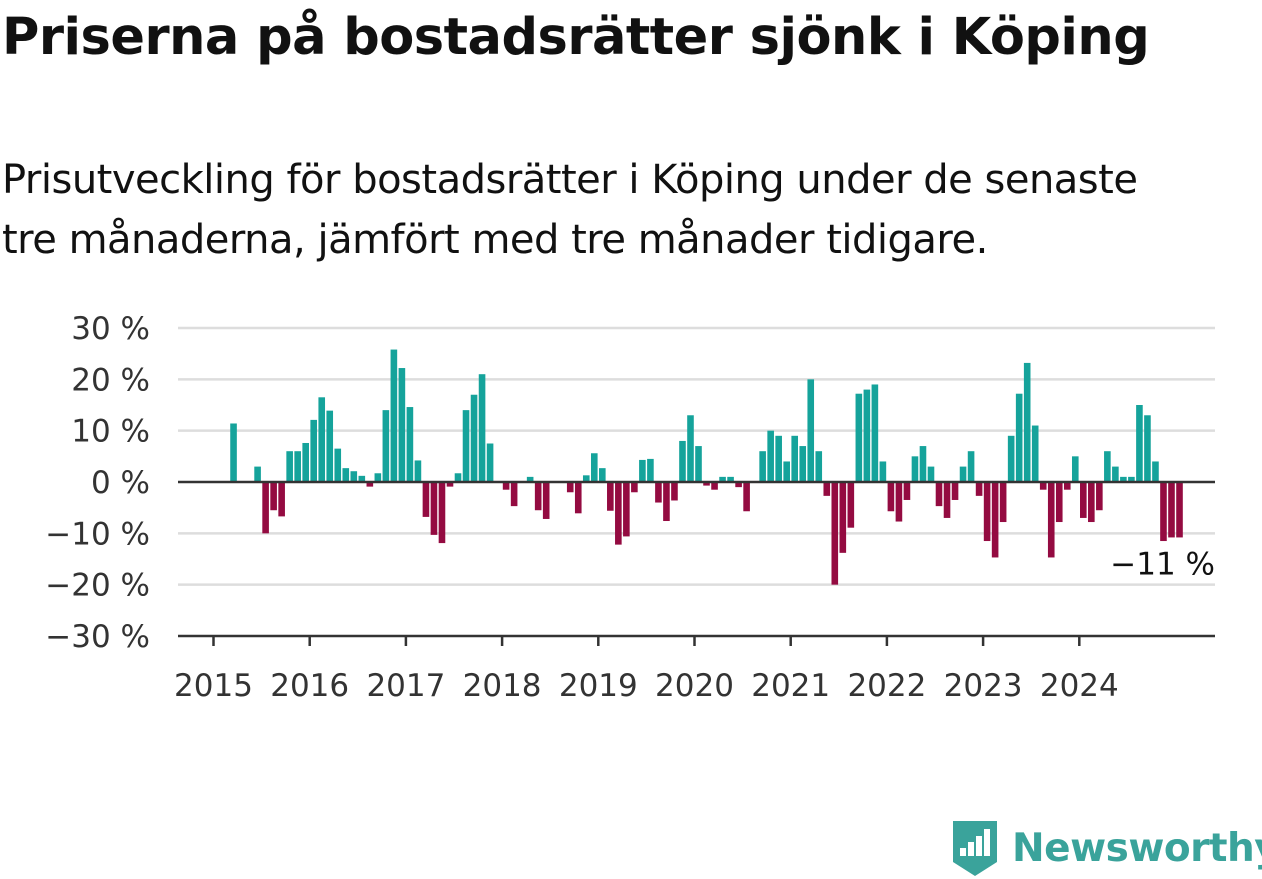  What do you see at coordinates (1106, 848) in the screenshot?
I see `newsworthy-logo: Newsworthy` at bounding box center [1106, 848].